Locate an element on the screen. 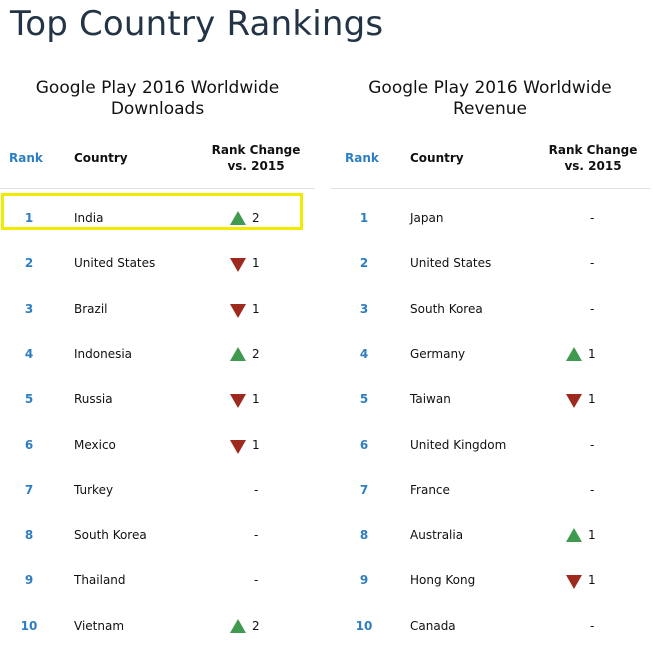 This screenshot has width=653, height=650. country-cell: Turkey is located at coordinates (94, 490).